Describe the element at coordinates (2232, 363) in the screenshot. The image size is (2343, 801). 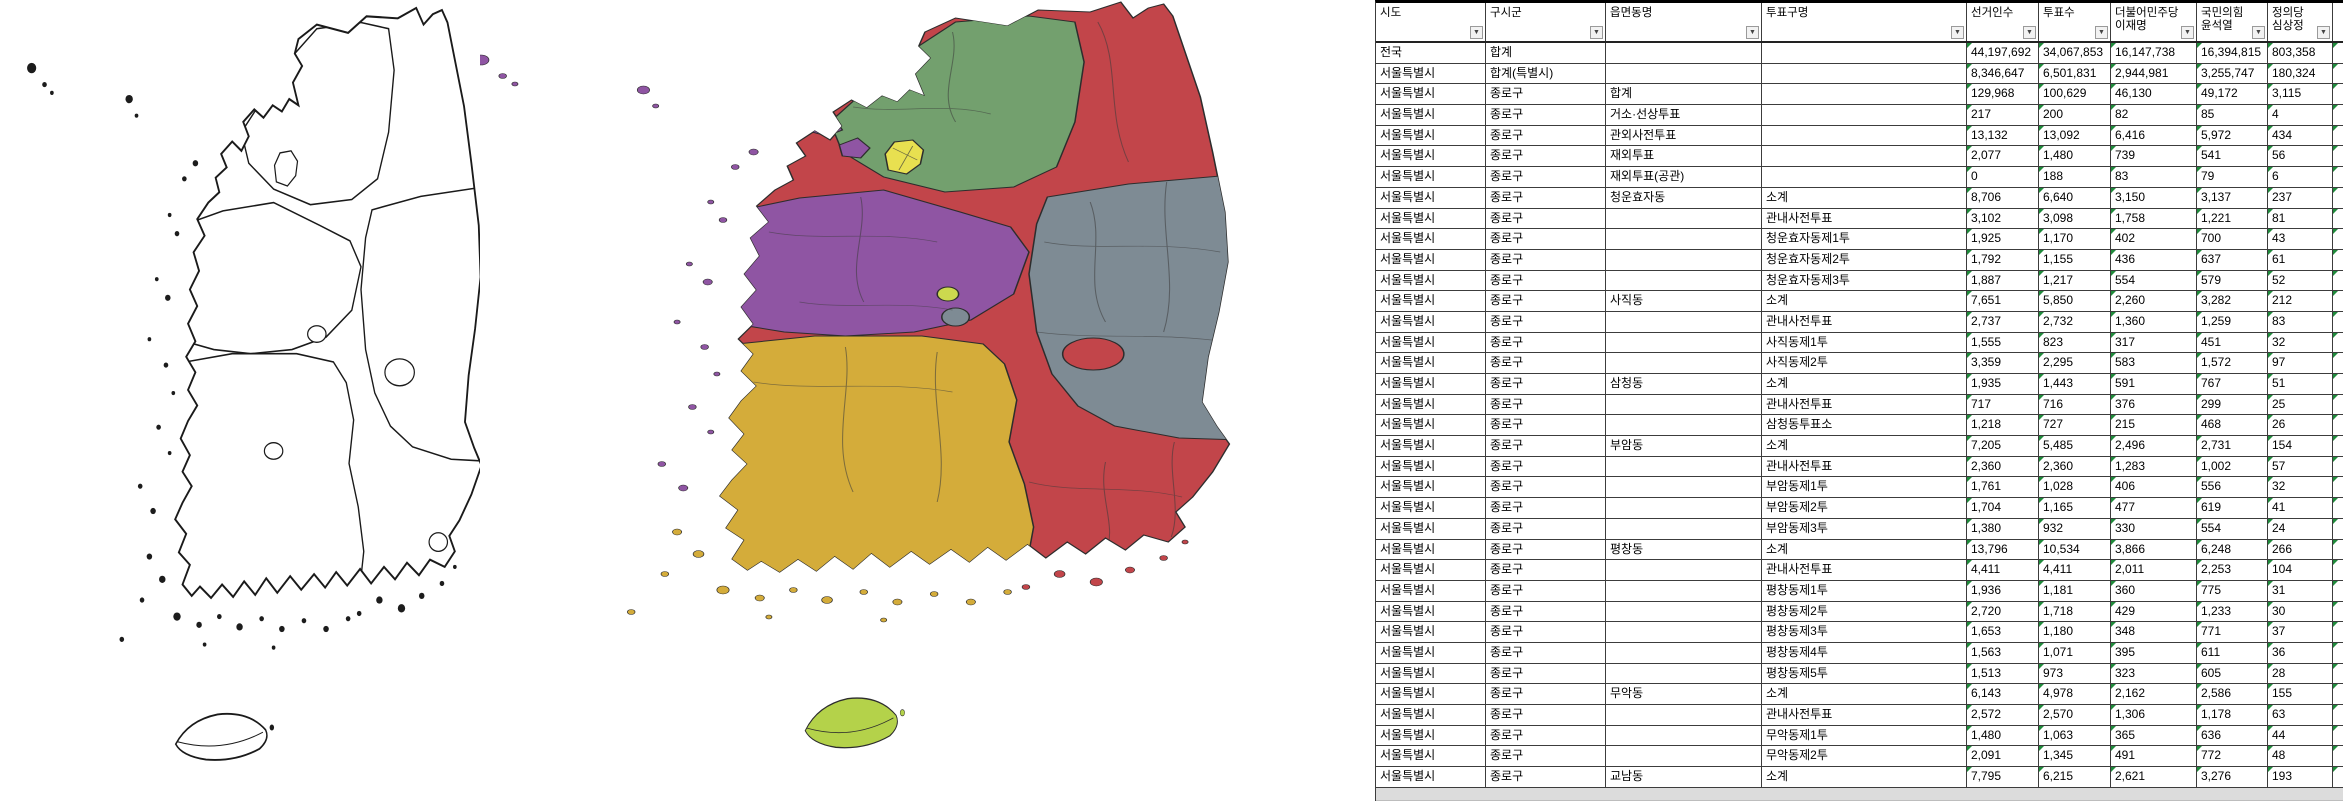
I see `number-cell: 1,572` at that location.